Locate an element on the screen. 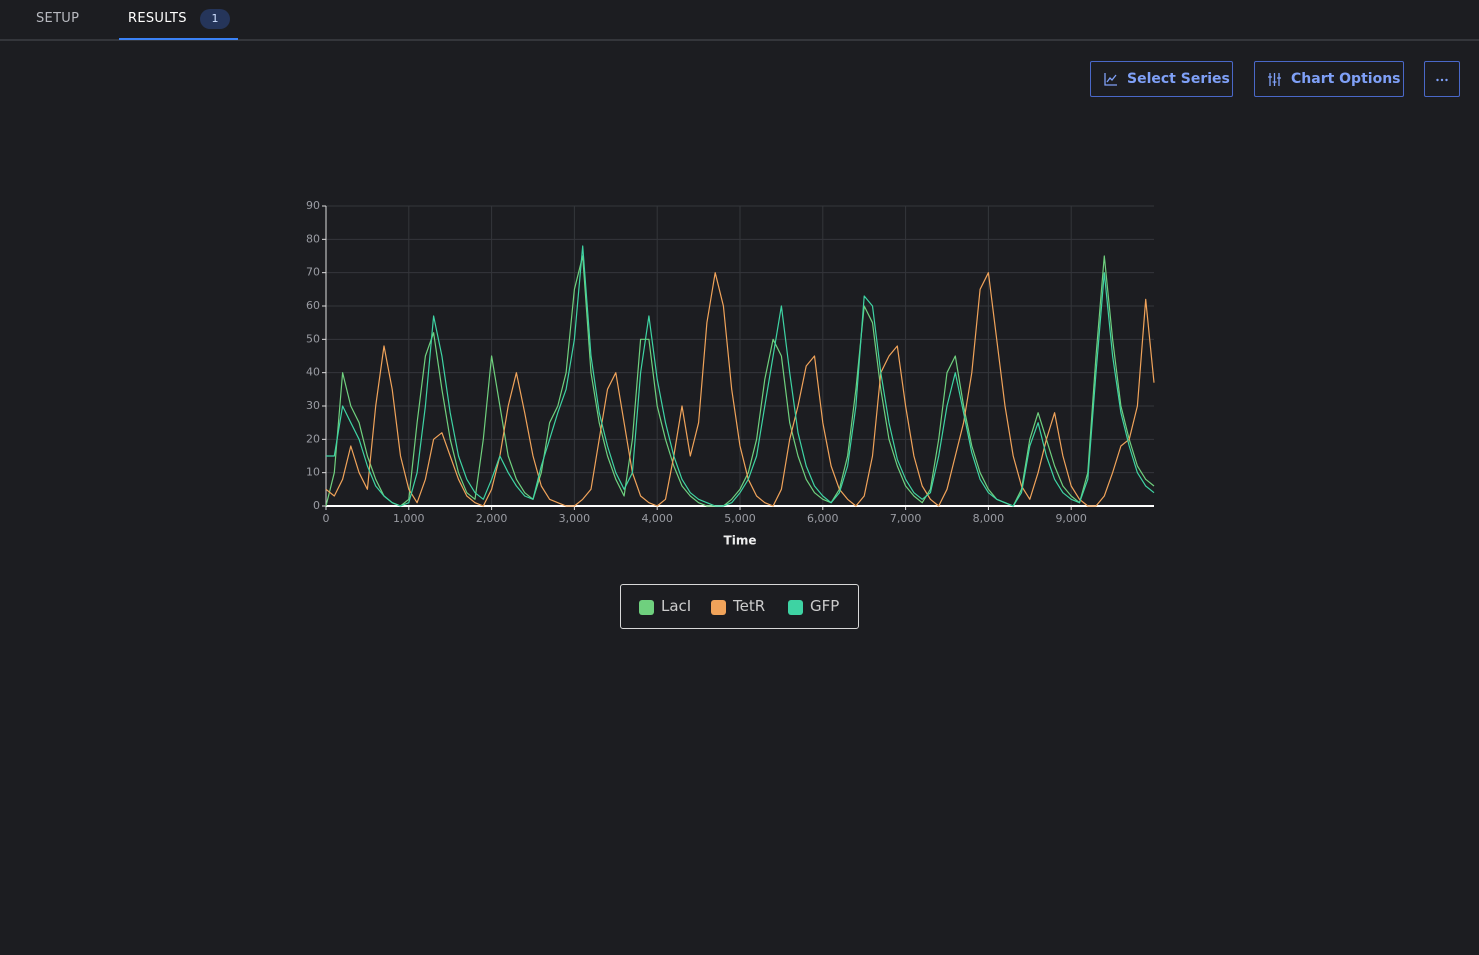 Image resolution: width=1479 pixels, height=955 pixels. y-tick-label: 80 is located at coordinates (313, 238).